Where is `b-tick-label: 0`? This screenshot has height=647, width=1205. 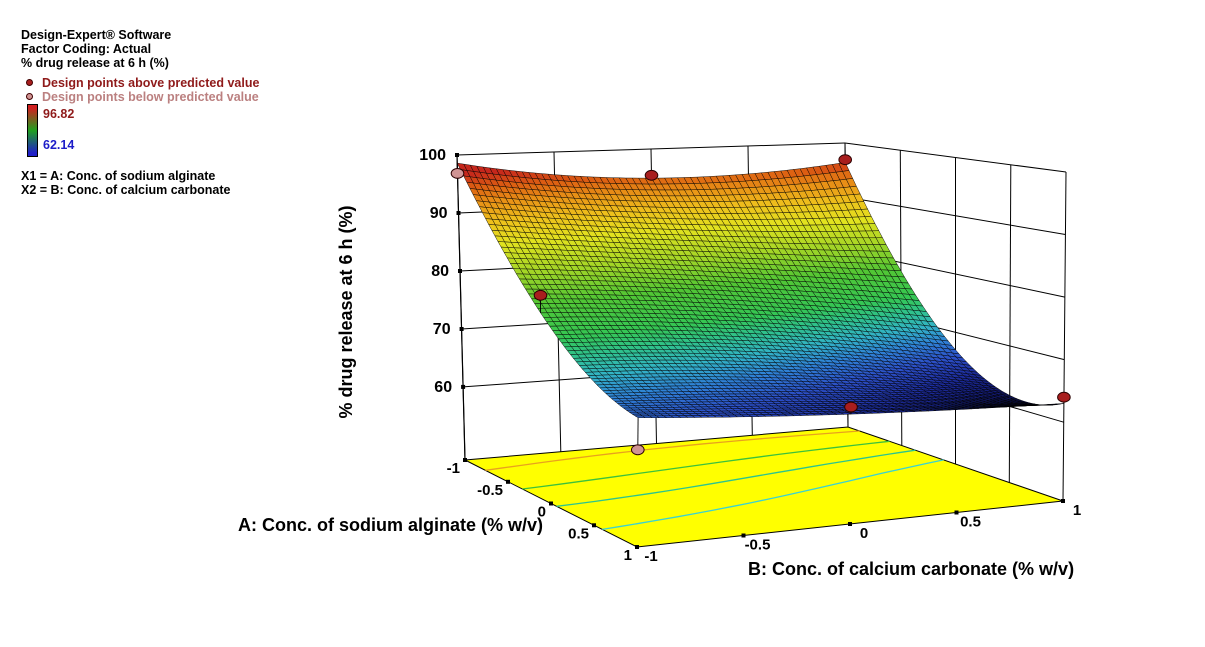 b-tick-label: 0 is located at coordinates (864, 533).